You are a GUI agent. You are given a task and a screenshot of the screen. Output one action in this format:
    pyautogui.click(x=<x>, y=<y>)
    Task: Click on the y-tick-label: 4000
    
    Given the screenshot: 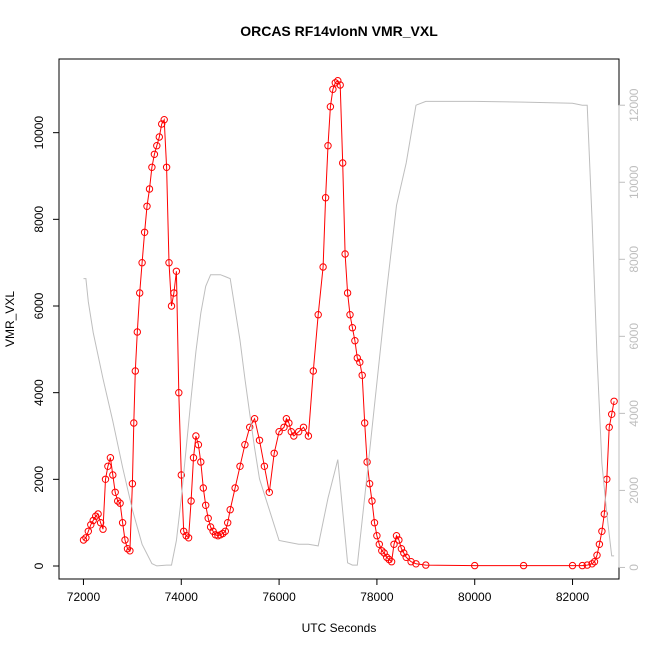 What is the action you would take?
    pyautogui.click(x=39, y=392)
    